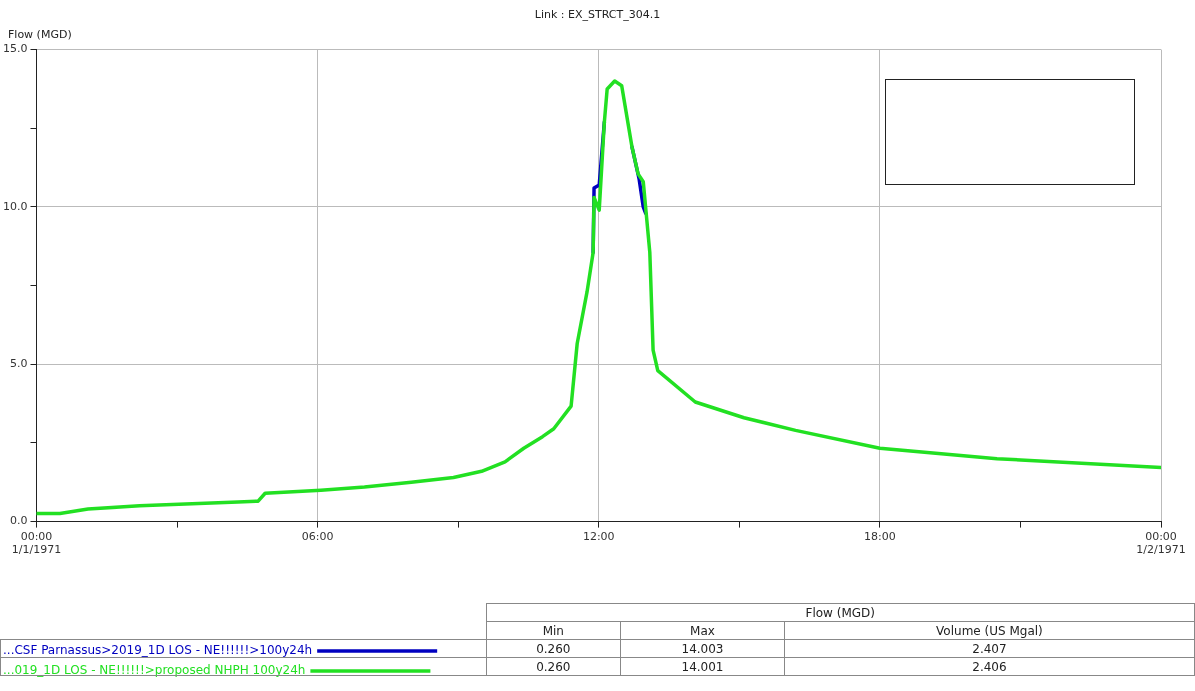 Image resolution: width=1195 pixels, height=691 pixels. What do you see at coordinates (18, 364) in the screenshot?
I see `y-tick-label: 5.0` at bounding box center [18, 364].